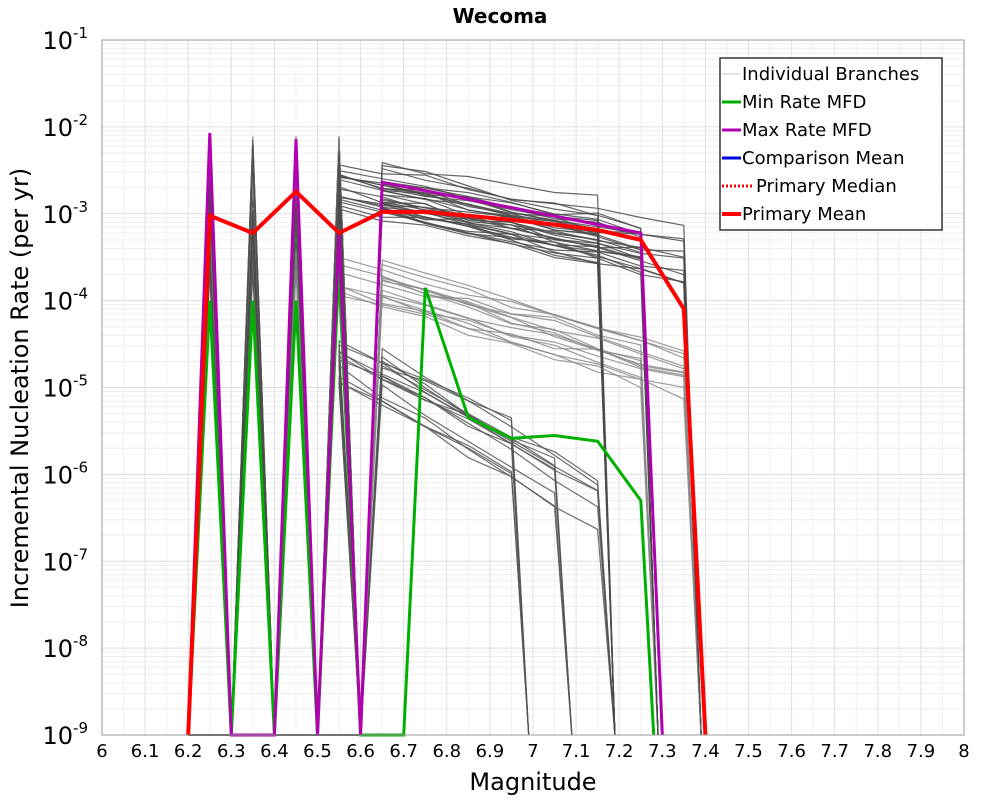 This screenshot has height=800, width=1000. I want to click on x-axis-label: Magnitude, so click(532, 782).